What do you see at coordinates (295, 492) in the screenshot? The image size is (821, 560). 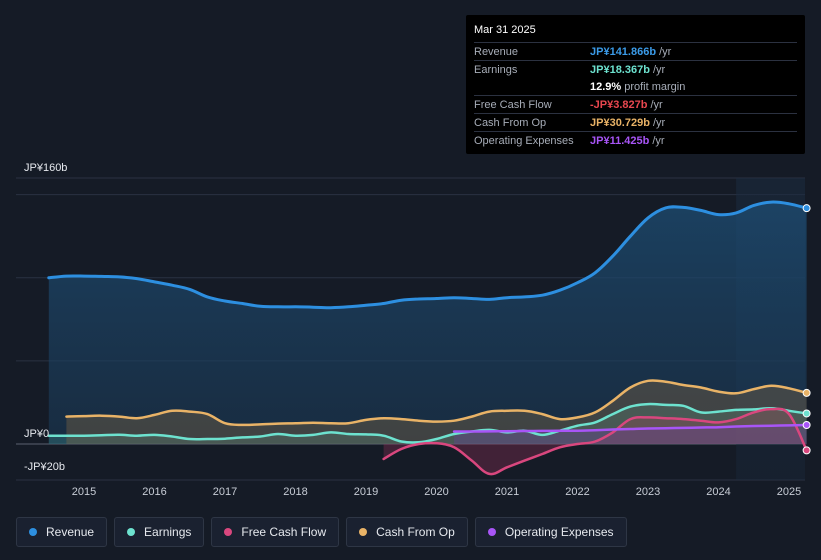 I see `x-tick-label: 2018` at bounding box center [295, 492].